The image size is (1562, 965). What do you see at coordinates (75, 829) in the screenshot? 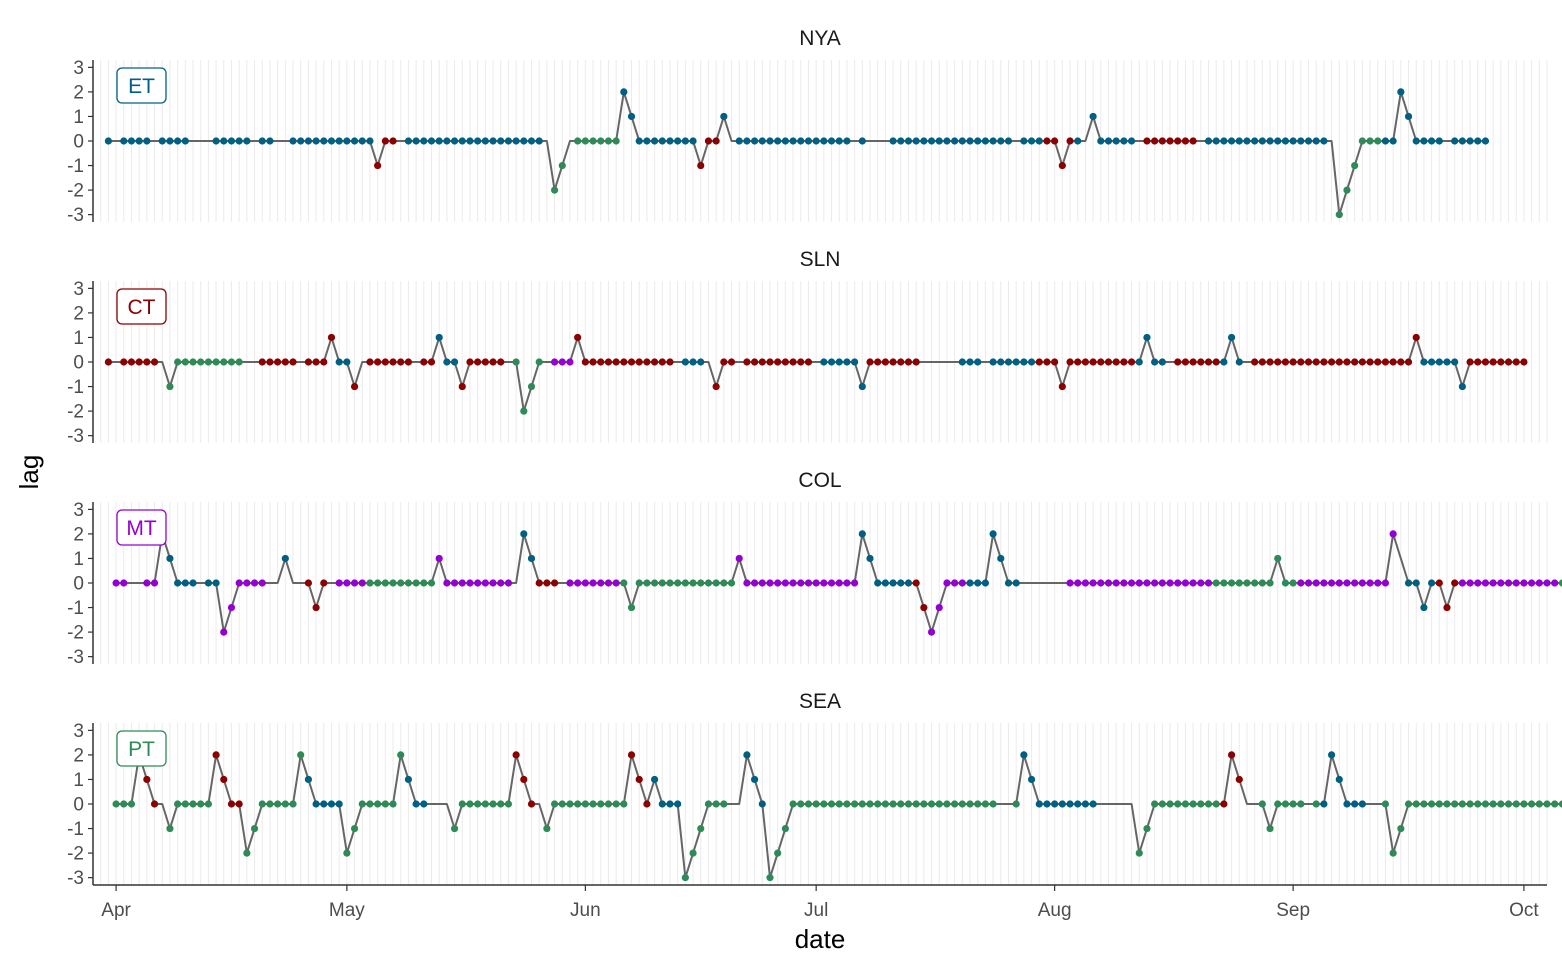
I see `y-tick-label: -1` at bounding box center [75, 829].